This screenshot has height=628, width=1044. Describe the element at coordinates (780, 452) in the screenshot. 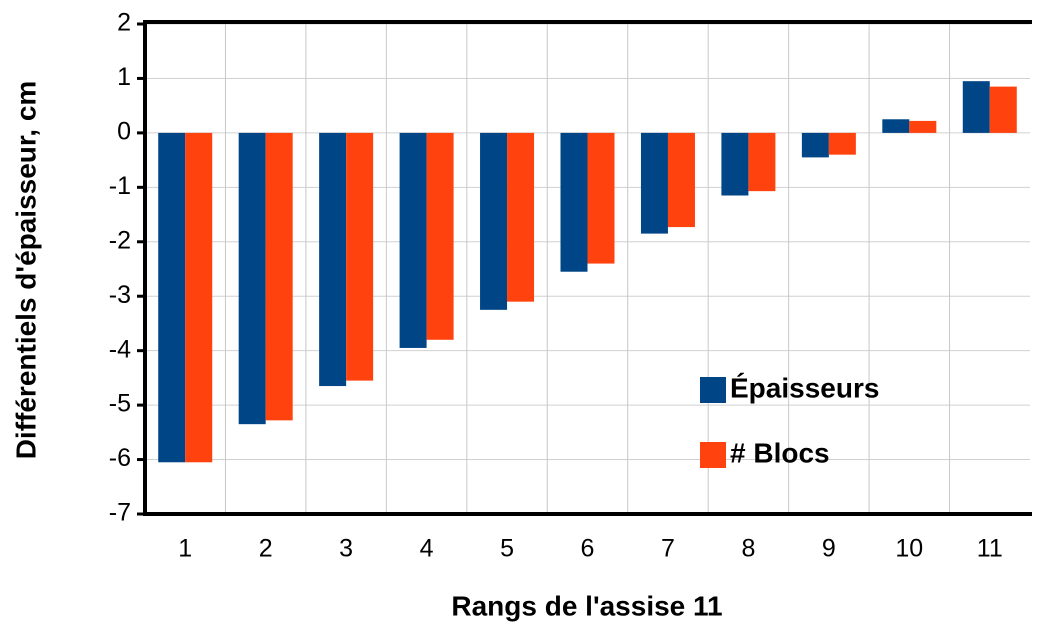

I see `legend-label: # Blocs` at that location.